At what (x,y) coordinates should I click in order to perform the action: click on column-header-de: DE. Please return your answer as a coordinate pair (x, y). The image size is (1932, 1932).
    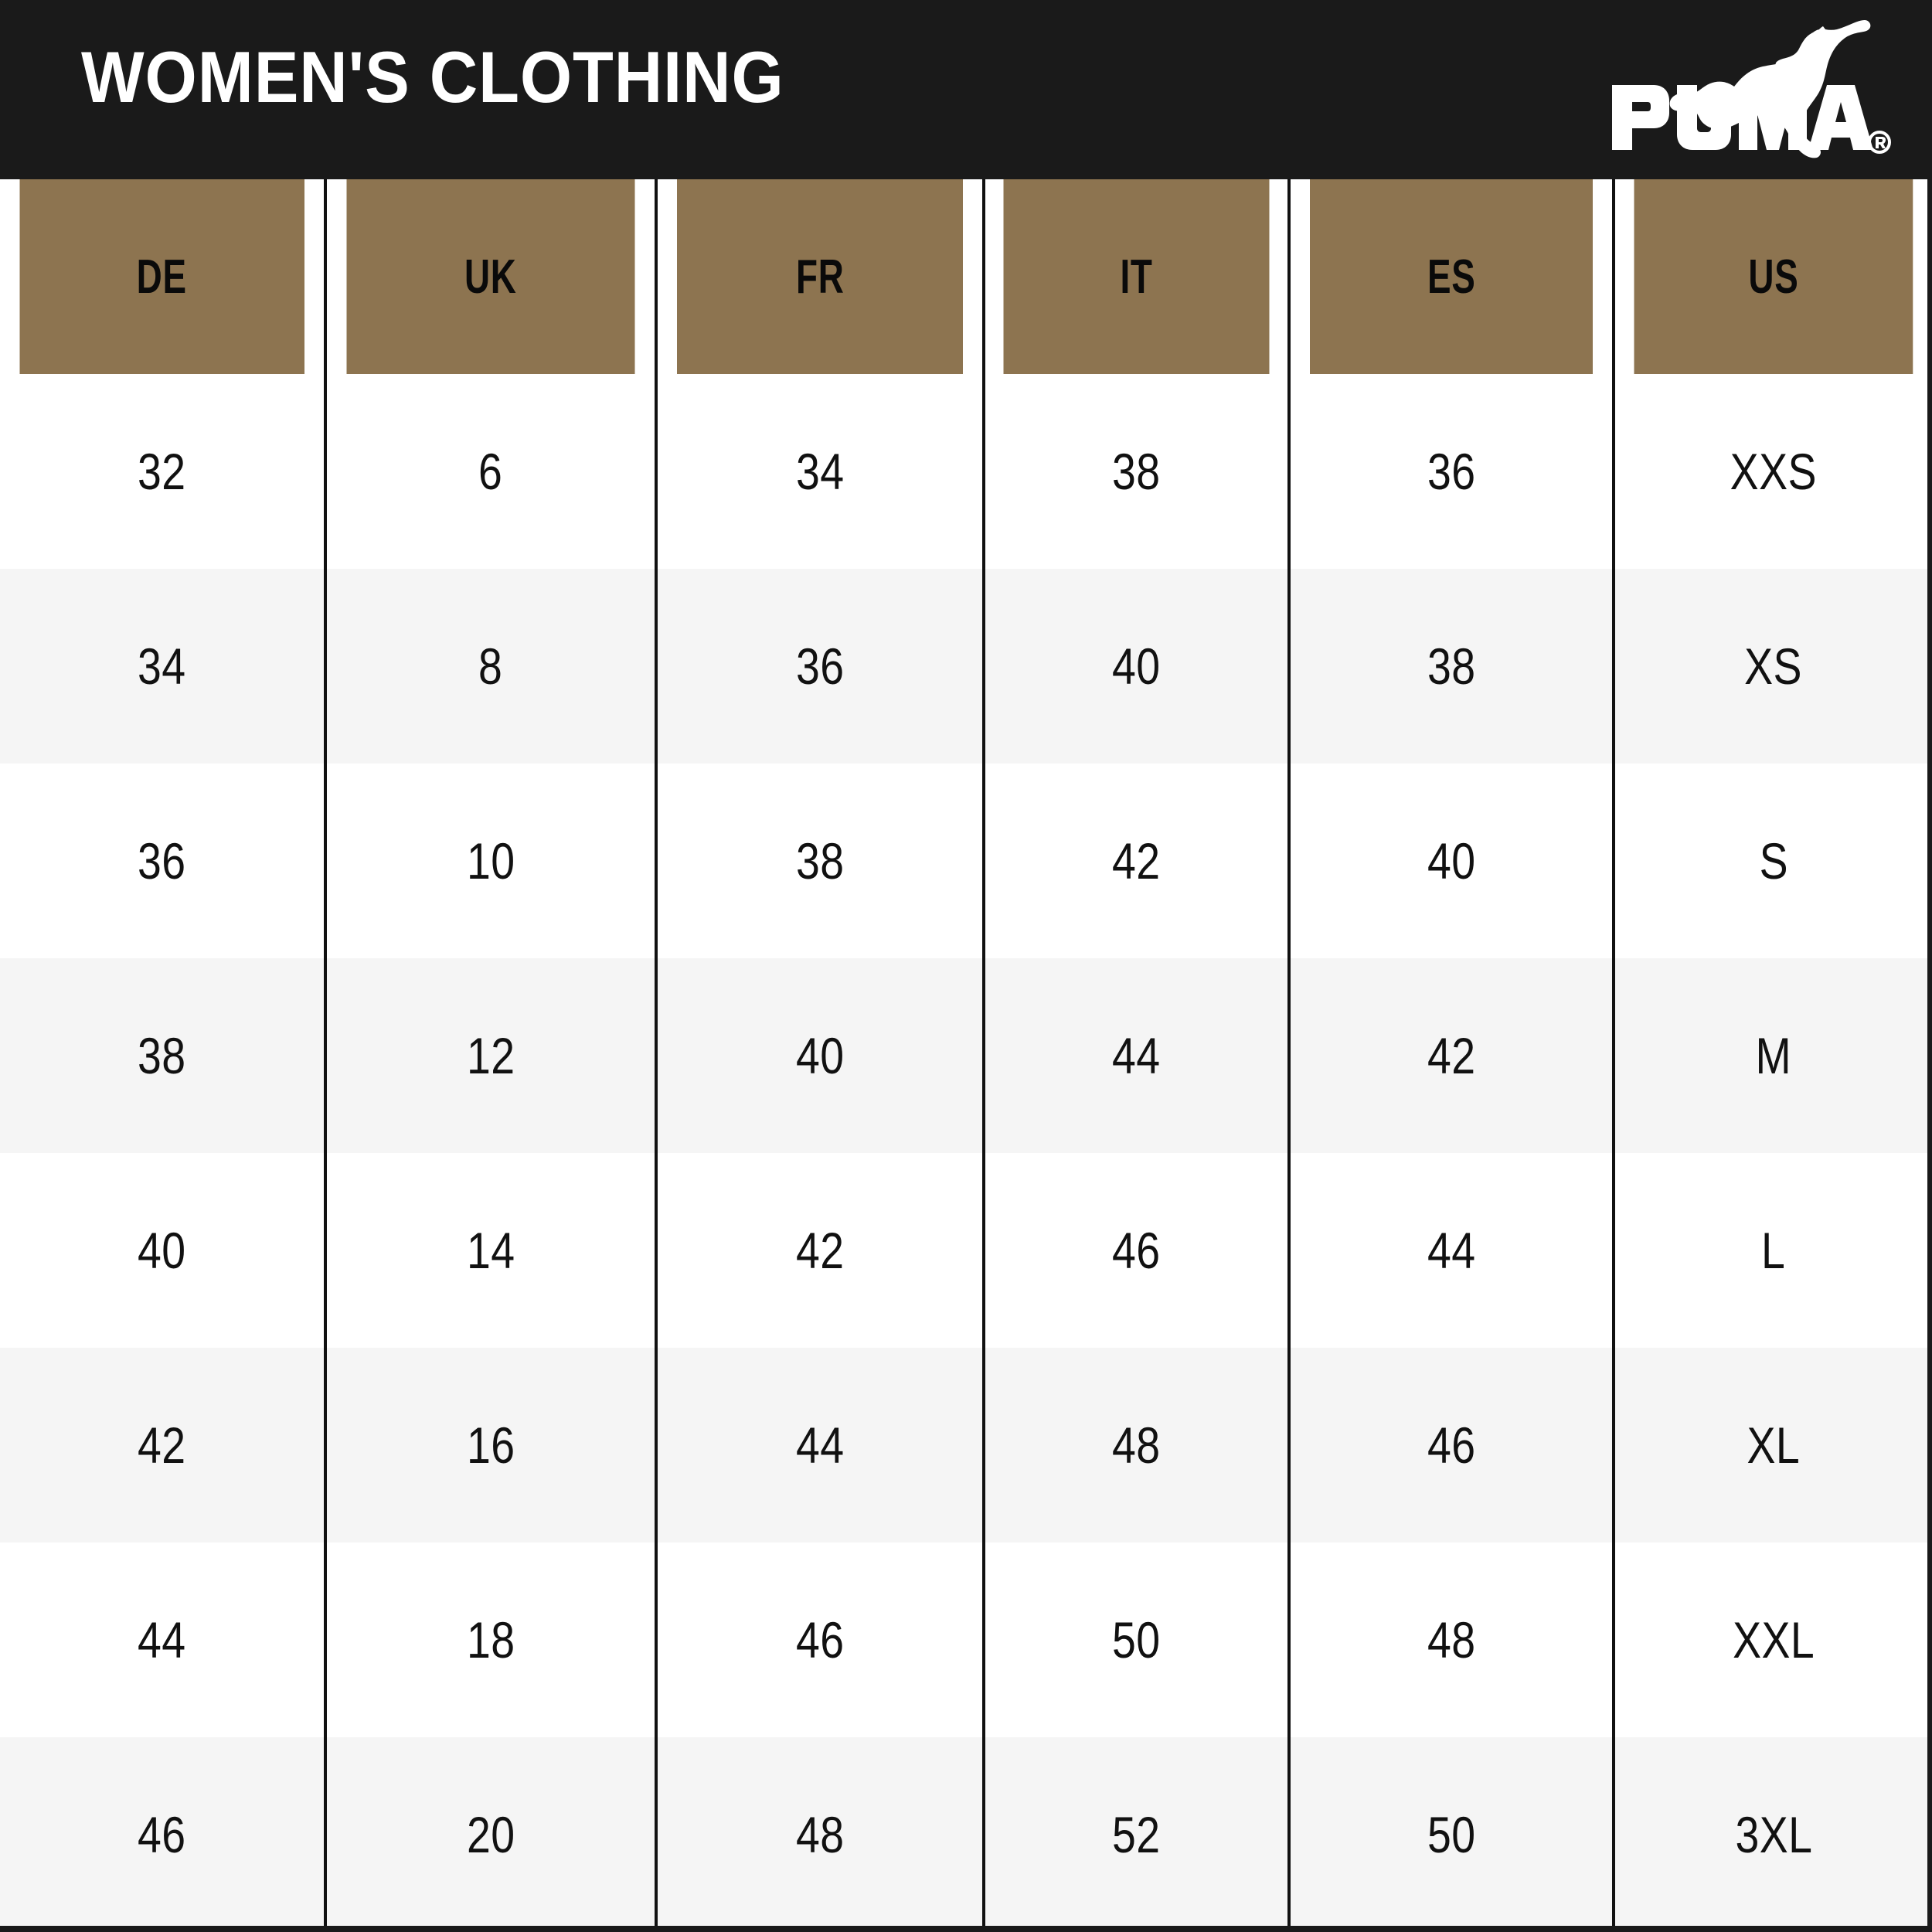
    Looking at the image, I should click on (162, 276).